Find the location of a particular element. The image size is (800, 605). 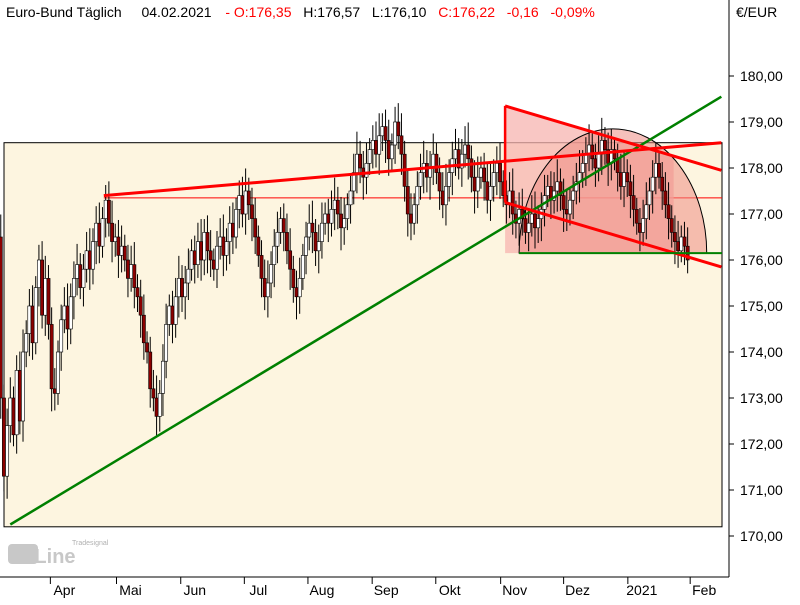

open-value: O:176,35 is located at coordinates (262, 12).